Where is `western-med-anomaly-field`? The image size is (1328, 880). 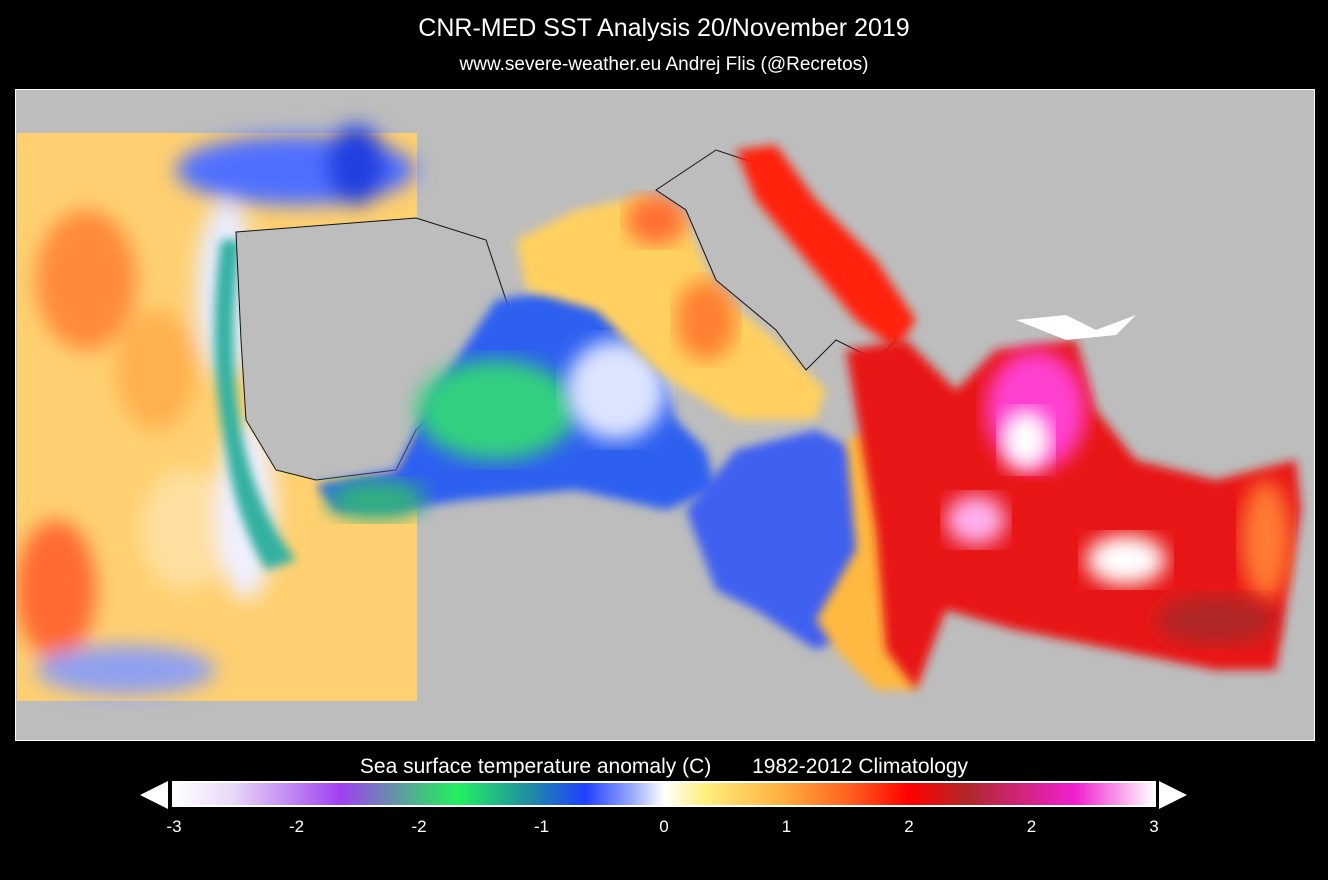 western-med-anomaly-field is located at coordinates (516, 405).